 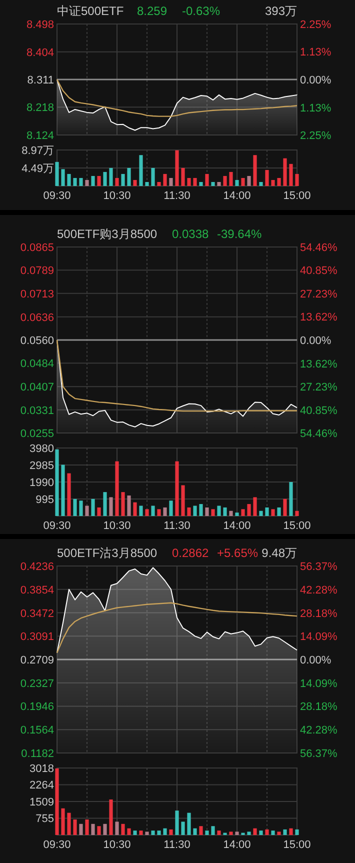 I want to click on y-tick-label: 8.218, so click(x=40, y=108).